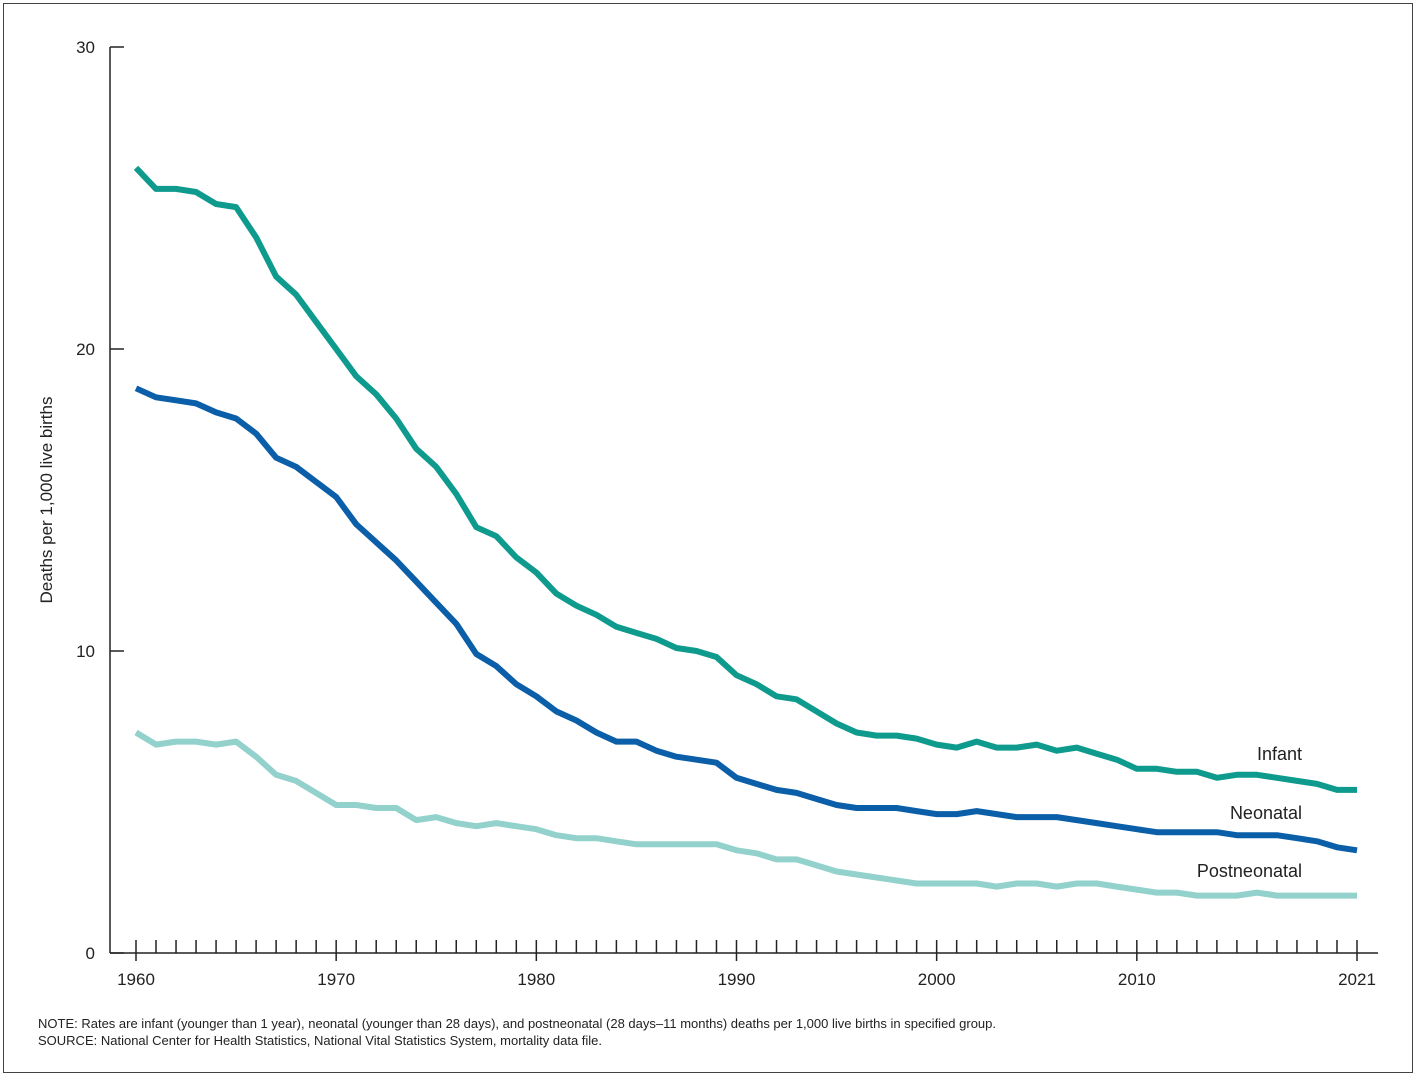  What do you see at coordinates (85, 47) in the screenshot?
I see `y-tick-label: 30` at bounding box center [85, 47].